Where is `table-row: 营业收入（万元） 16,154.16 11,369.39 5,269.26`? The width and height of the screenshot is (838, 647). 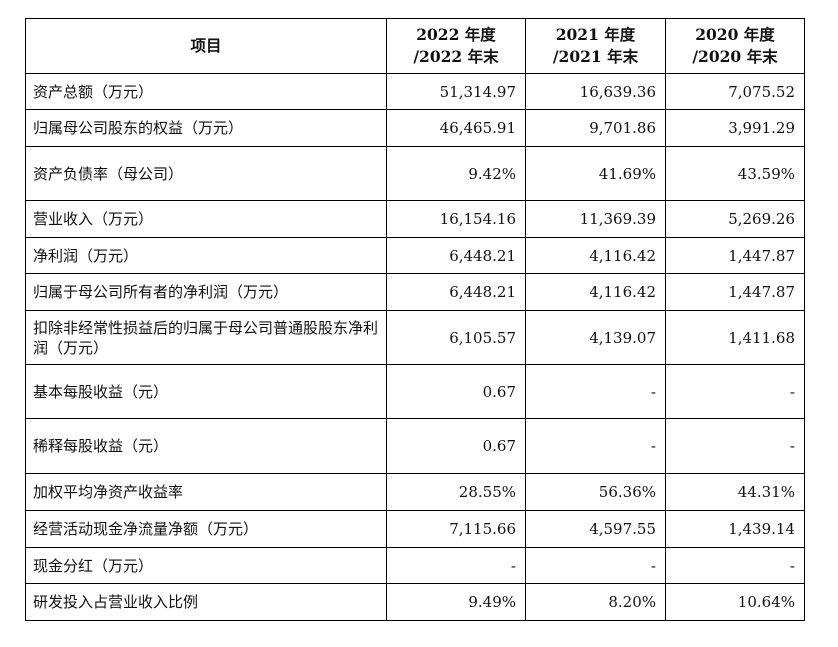 table-row: 营业收入（万元） 16,154.16 11,369.39 5,269.26 is located at coordinates (415, 219).